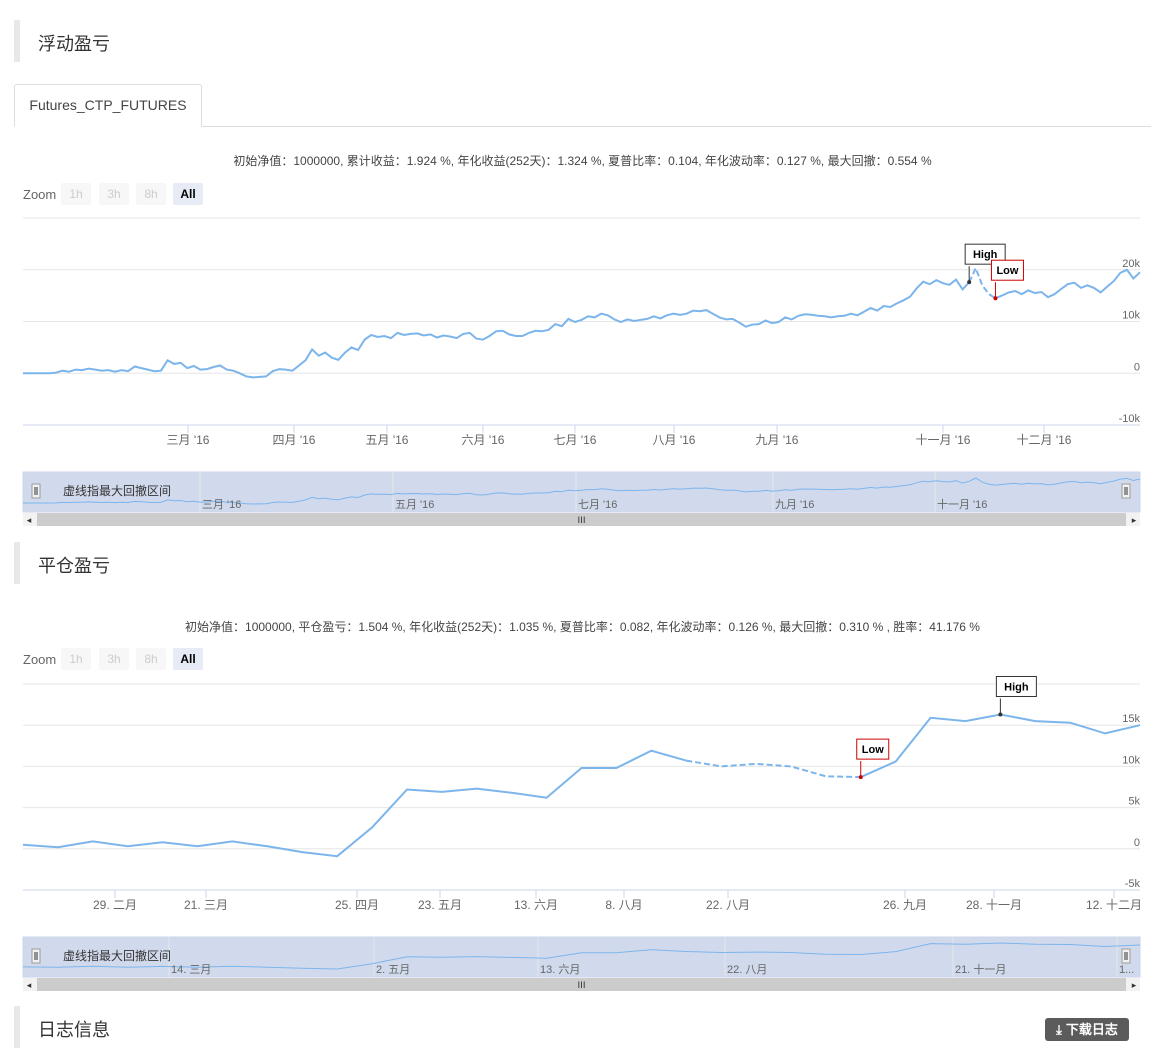 This screenshot has height=1064, width=1165. Describe the element at coordinates (994, 905) in the screenshot. I see `x-tick-label: 28. 十一月` at that location.